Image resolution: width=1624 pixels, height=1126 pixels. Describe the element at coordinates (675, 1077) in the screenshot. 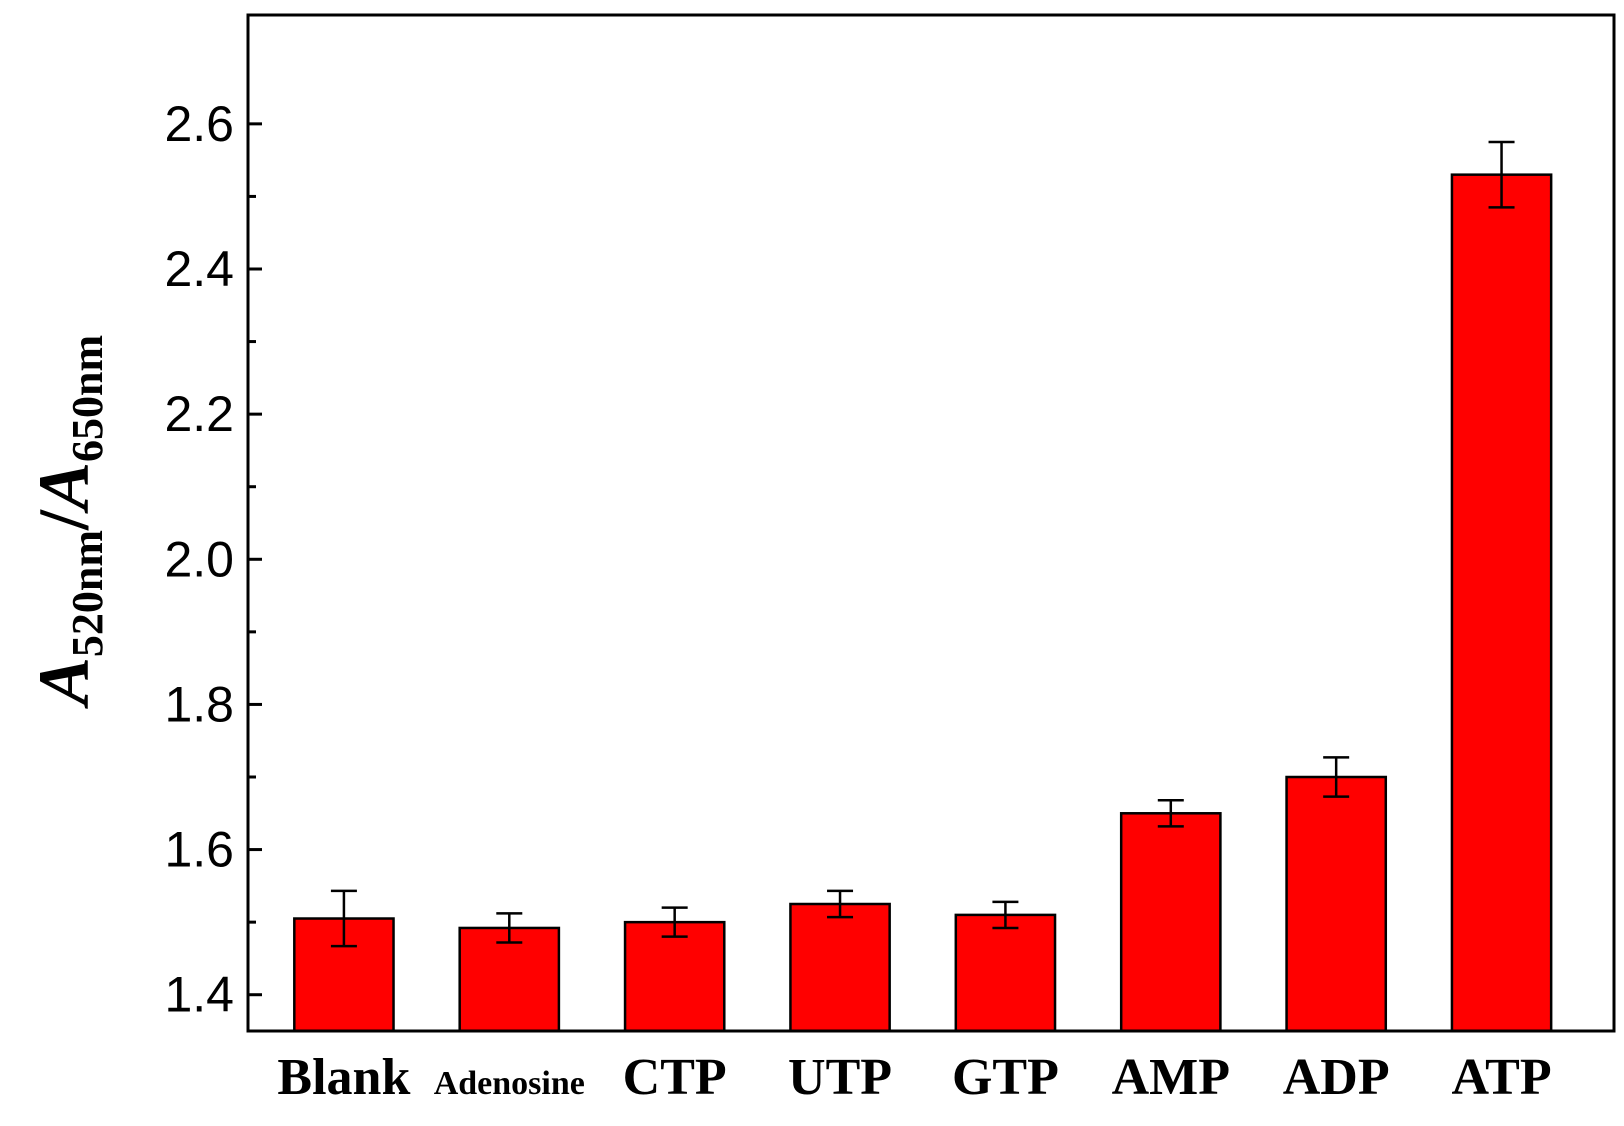

I see `x-tick-label-ctp: CTP` at that location.